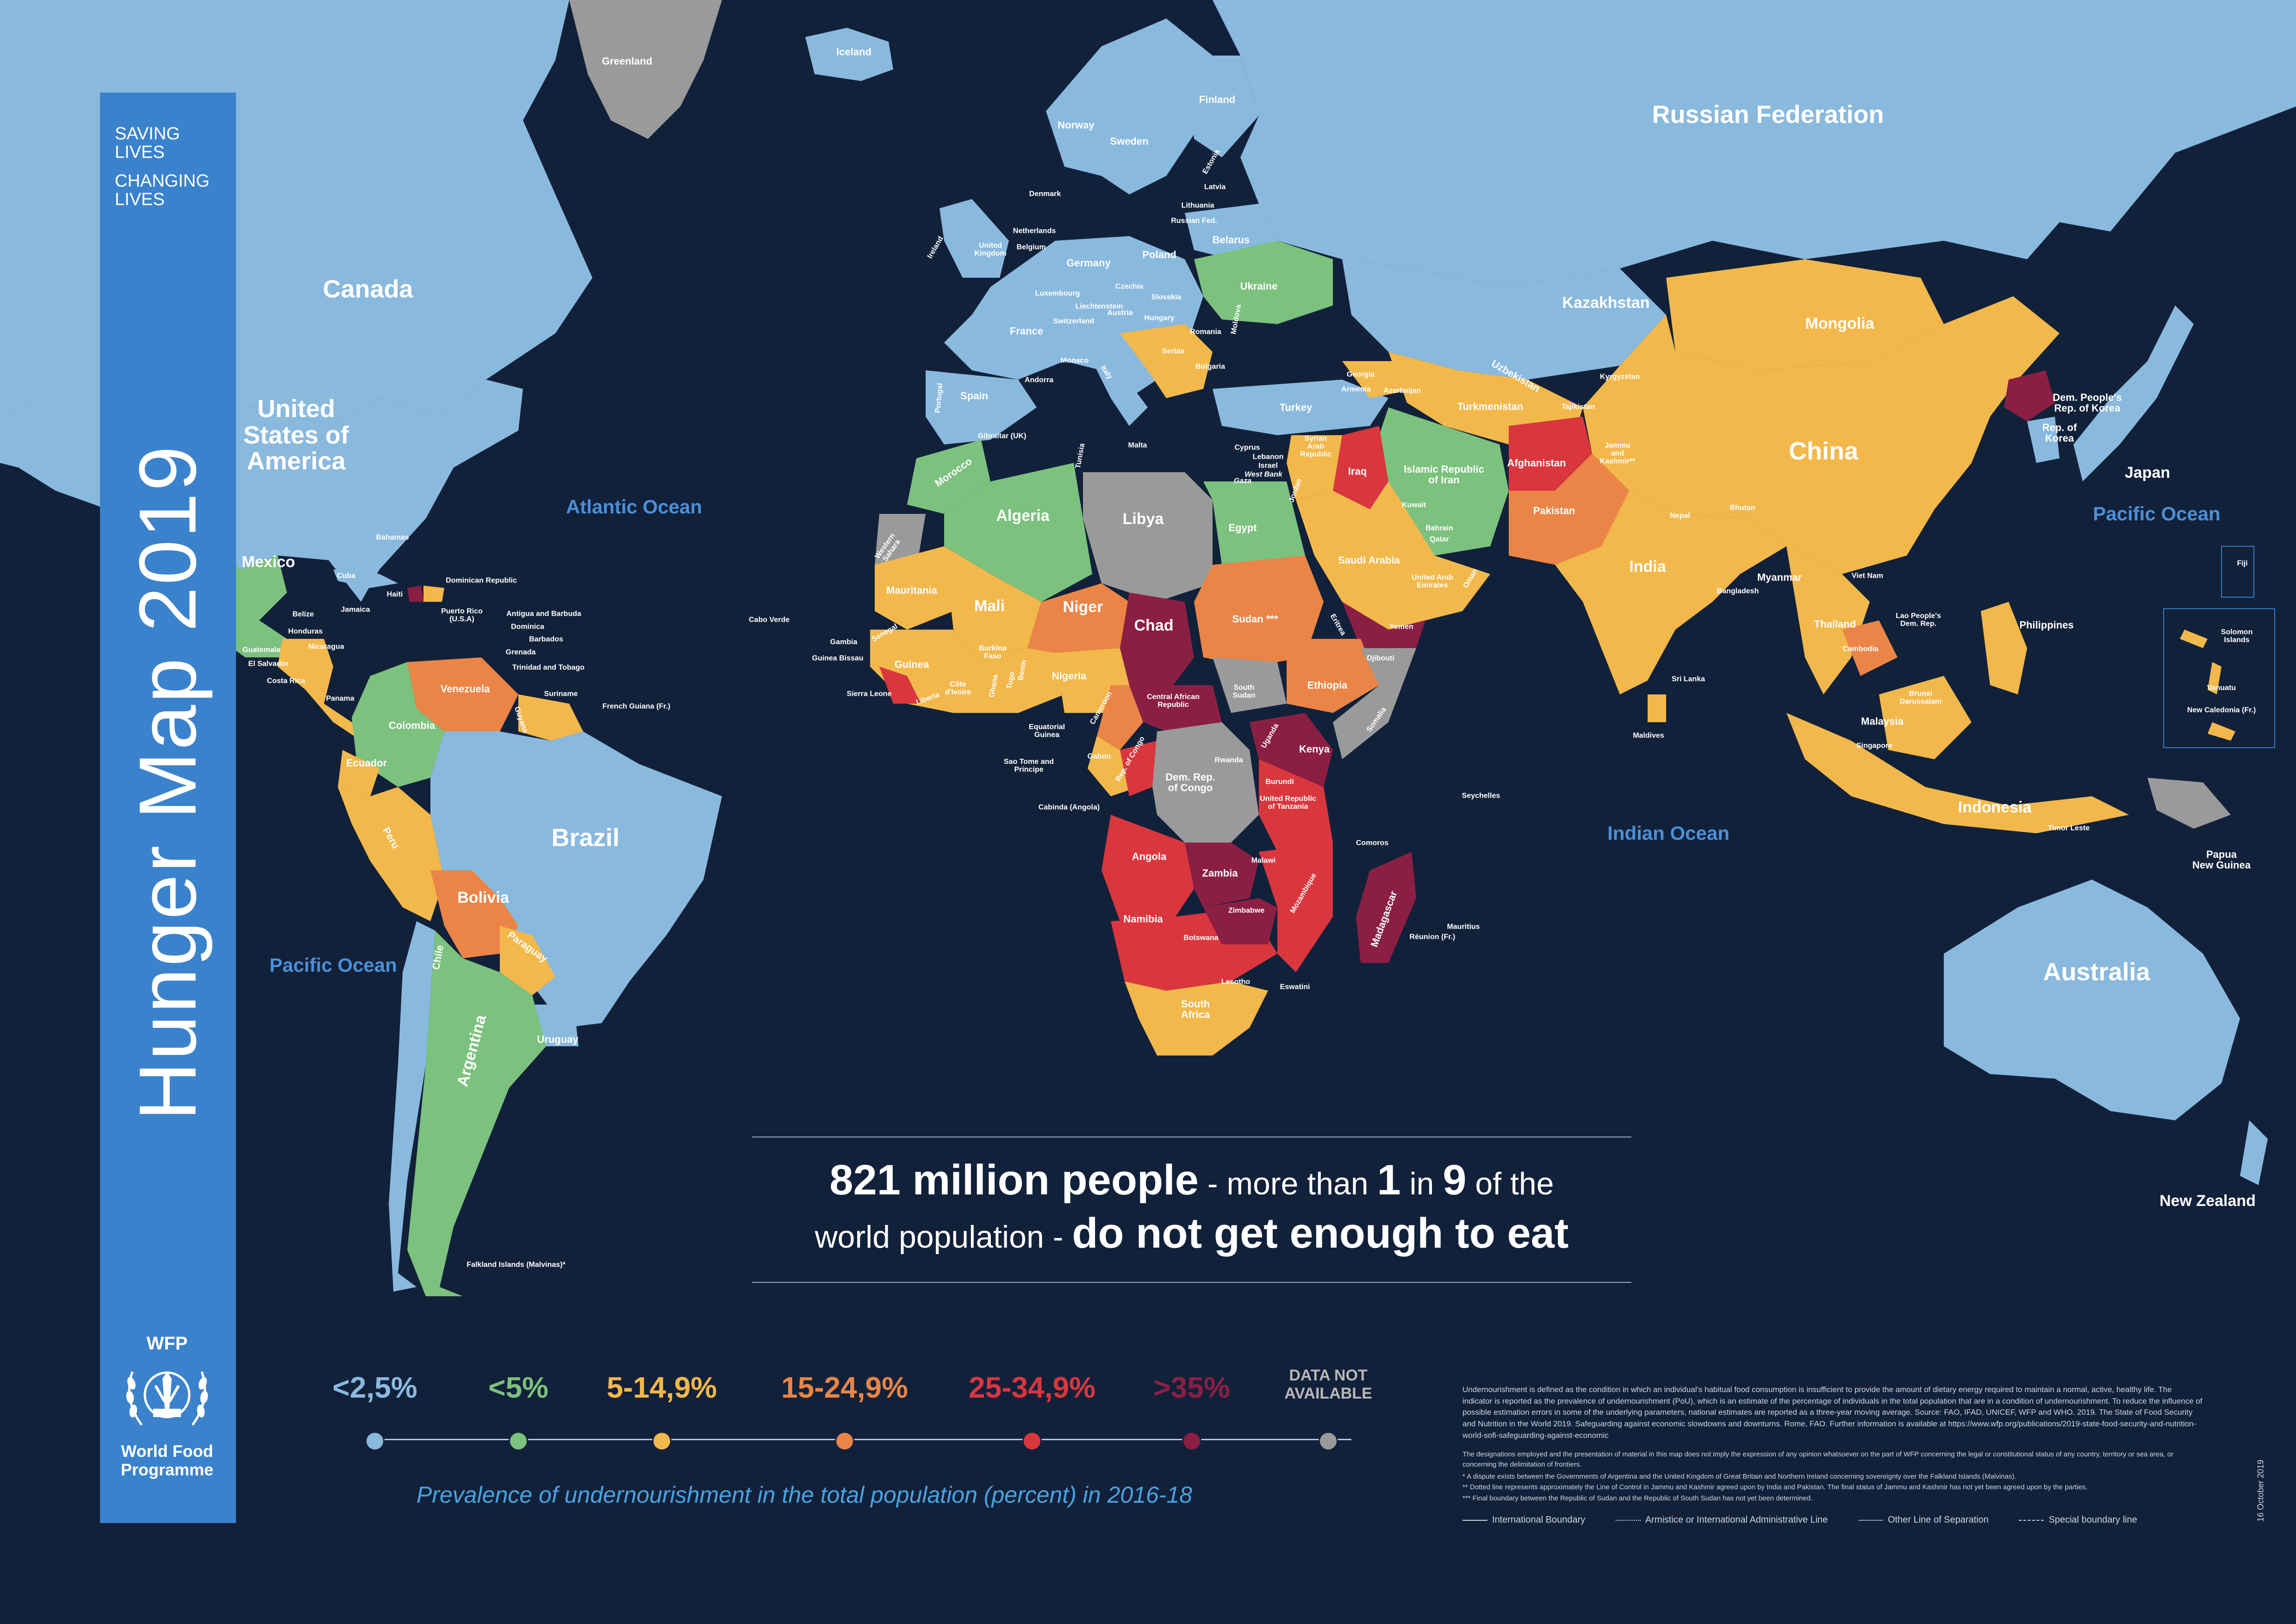 The width and height of the screenshot is (2296, 1624). What do you see at coordinates (516, 1265) in the screenshot?
I see `country-label-falklands: Falkland Islands (Malvinas)*` at bounding box center [516, 1265].